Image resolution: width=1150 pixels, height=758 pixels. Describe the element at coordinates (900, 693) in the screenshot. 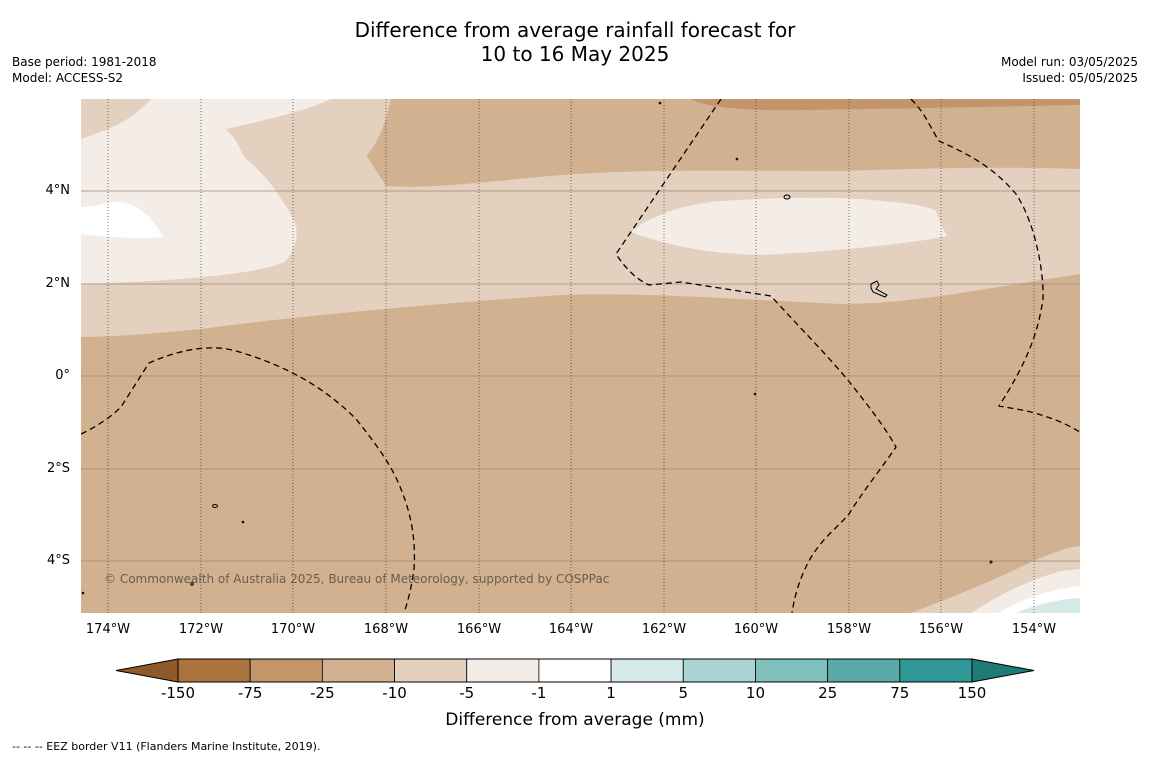

I see `colorbar-tick-label: 75` at that location.